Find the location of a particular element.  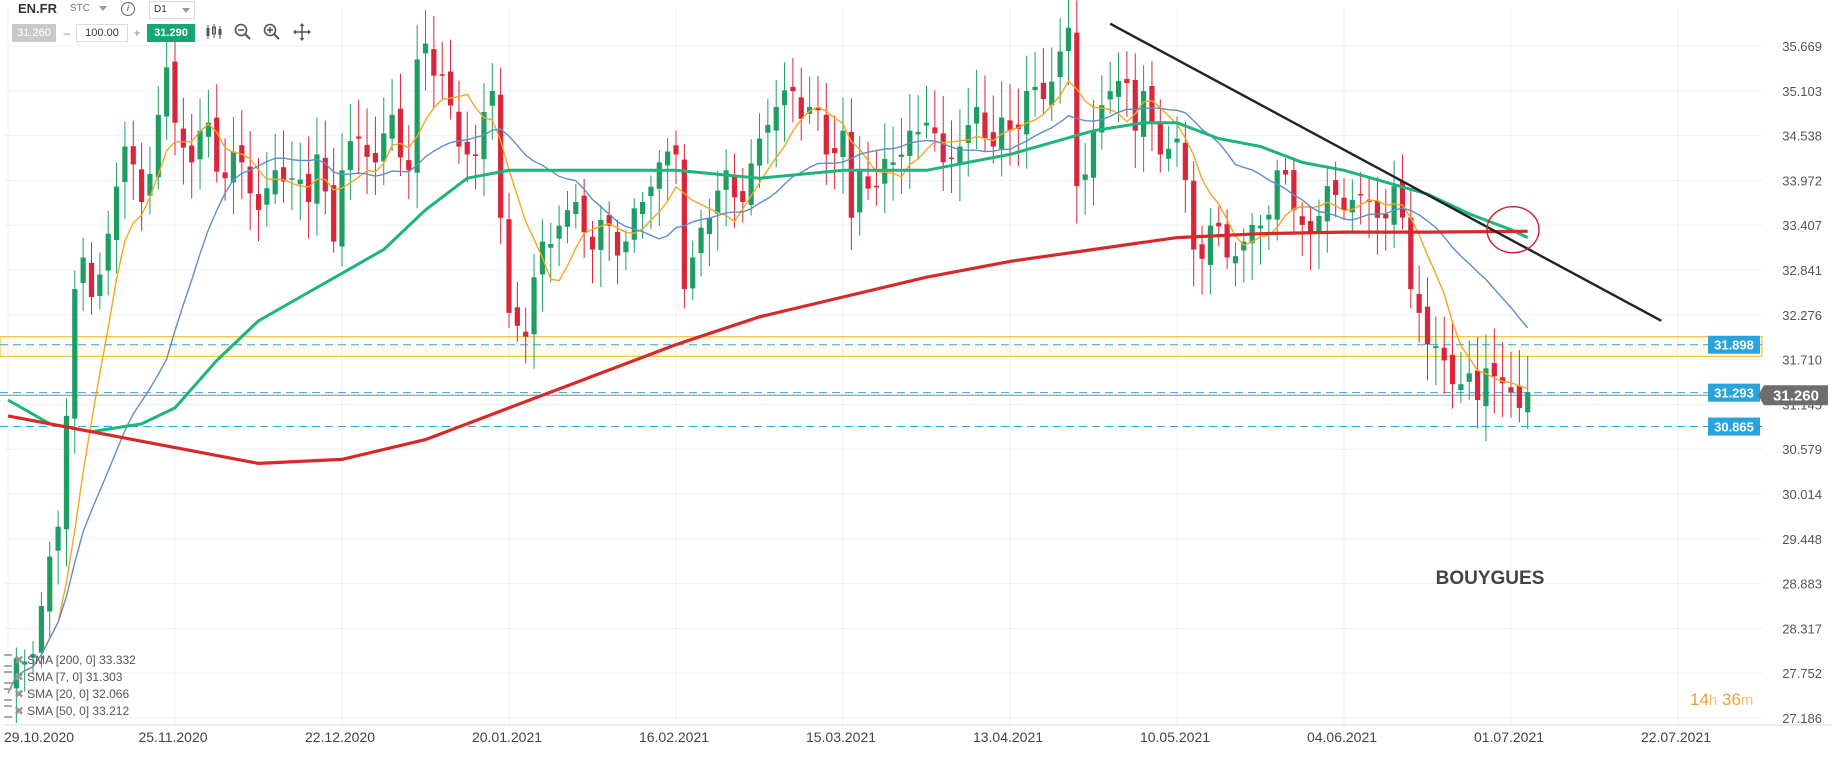

zoom-in-icon is located at coordinates (272, 32).